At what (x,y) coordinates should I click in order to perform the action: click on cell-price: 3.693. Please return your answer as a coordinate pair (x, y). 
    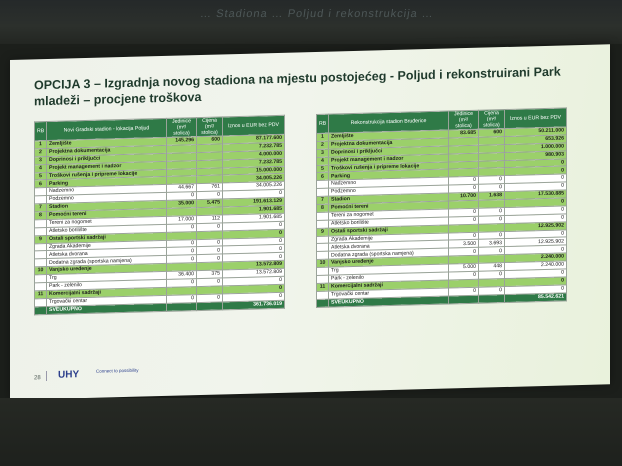
    Looking at the image, I should click on (491, 243).